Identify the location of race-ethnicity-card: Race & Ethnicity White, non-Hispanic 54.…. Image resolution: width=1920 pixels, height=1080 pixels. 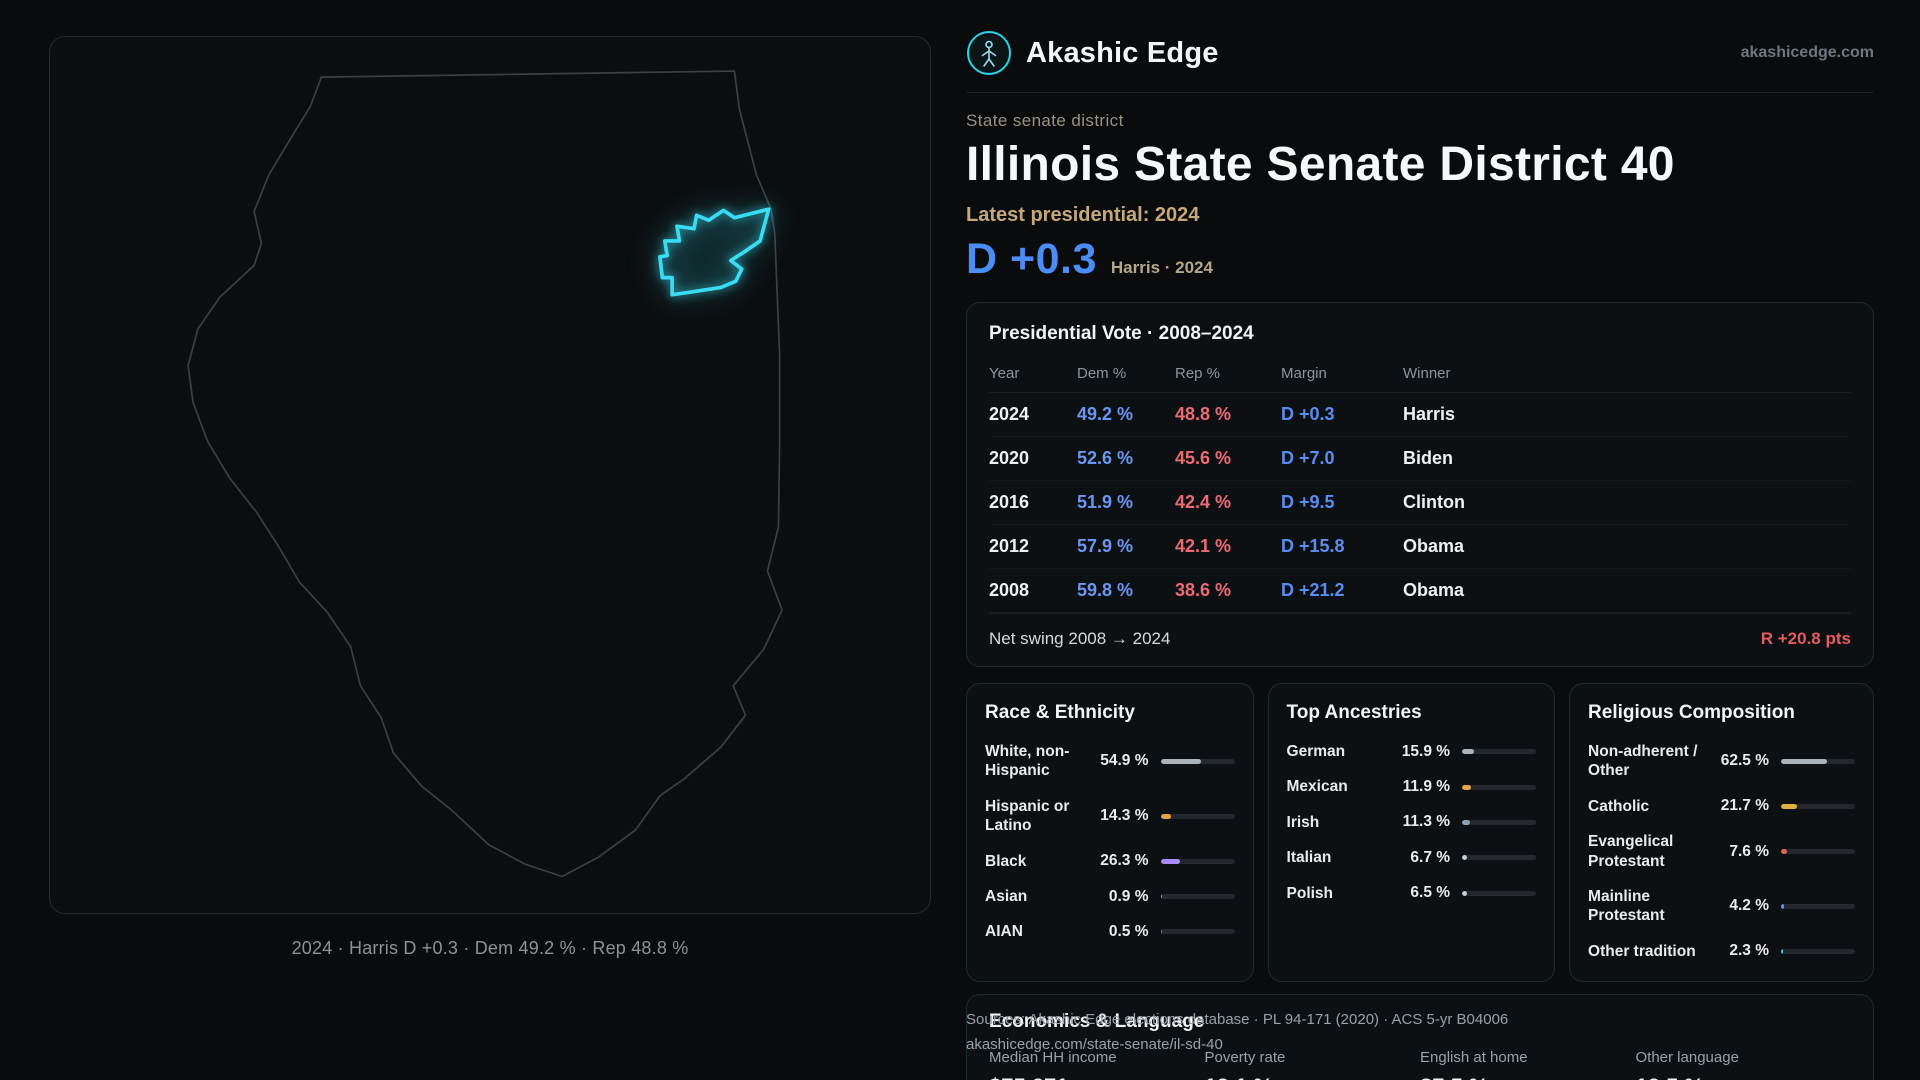
(1110, 832).